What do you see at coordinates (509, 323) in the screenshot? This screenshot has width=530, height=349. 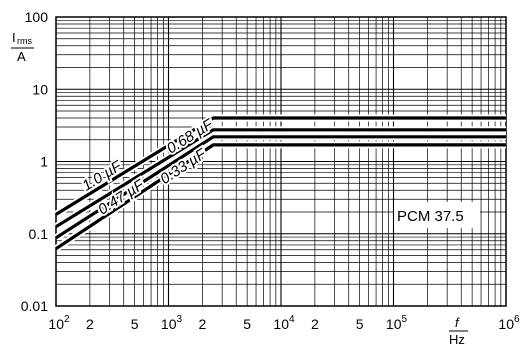 I see `x-tick-label-10: 10⁶` at bounding box center [509, 323].